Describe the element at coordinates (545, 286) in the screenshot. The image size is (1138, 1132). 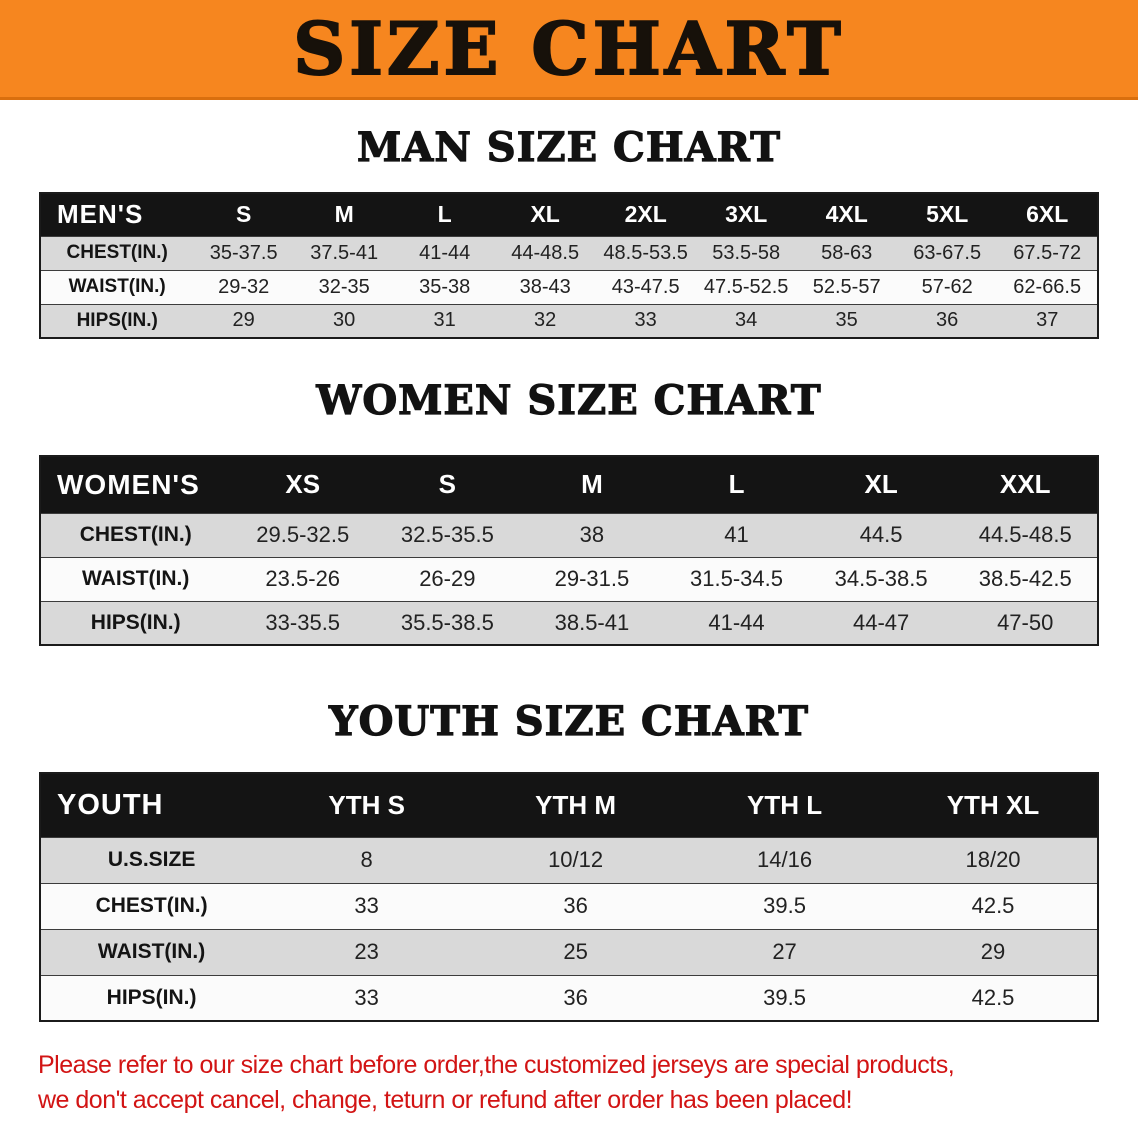
I see `size-cell: 38-43` at that location.